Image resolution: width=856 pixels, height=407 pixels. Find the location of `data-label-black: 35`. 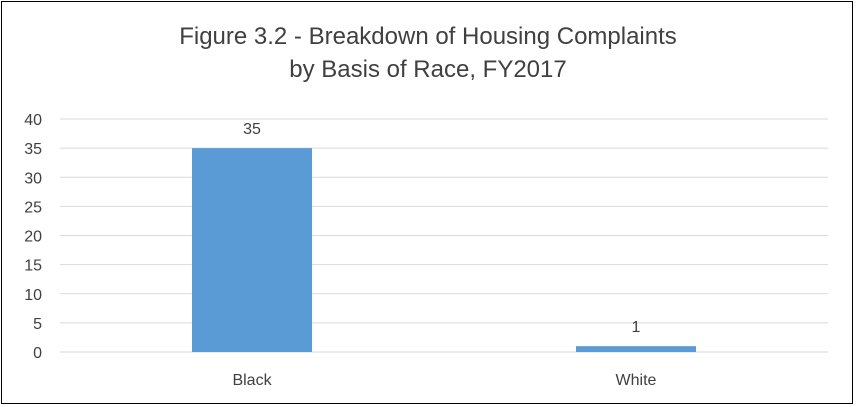

data-label-black: 35 is located at coordinates (252, 129).